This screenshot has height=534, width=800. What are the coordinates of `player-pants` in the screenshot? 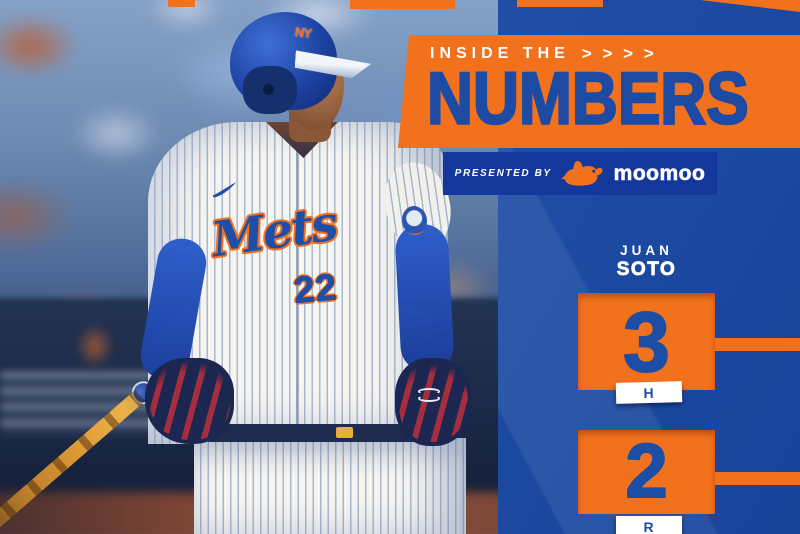 It's located at (330, 486).